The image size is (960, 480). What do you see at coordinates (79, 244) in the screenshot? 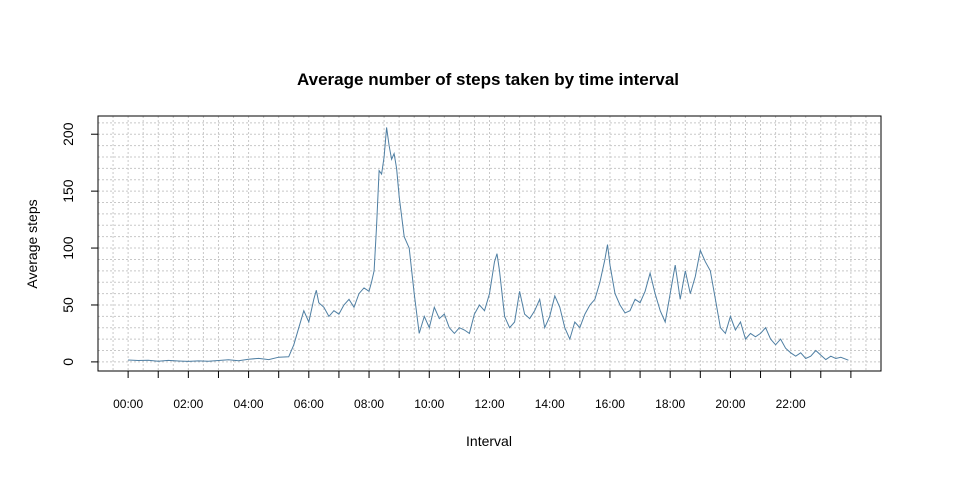
I see `y-axis: 0 50 100 150 200` at bounding box center [79, 244].